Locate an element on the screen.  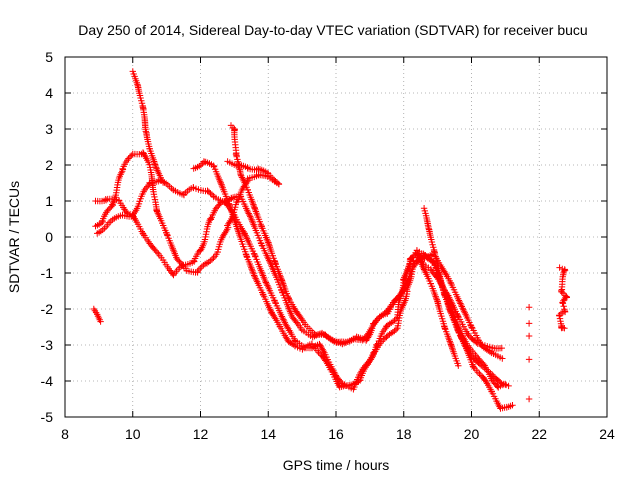
x-tick-label: 12 is located at coordinates (201, 434).